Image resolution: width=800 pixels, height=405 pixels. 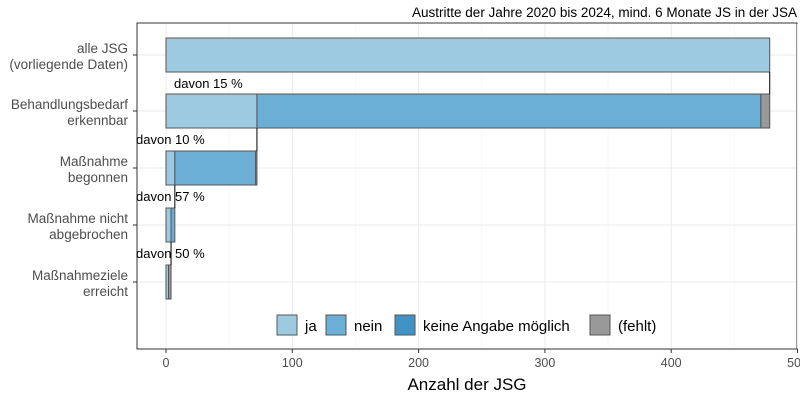 What do you see at coordinates (637, 326) in the screenshot?
I see `legend-label: (fehlt)` at bounding box center [637, 326].